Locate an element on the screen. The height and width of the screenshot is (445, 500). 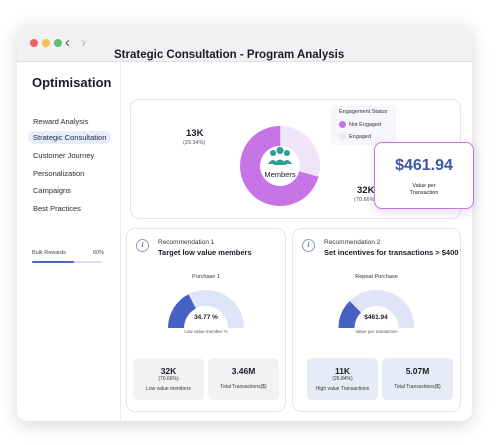
stat-label: High value Transactions is located at coordinates (342, 389).